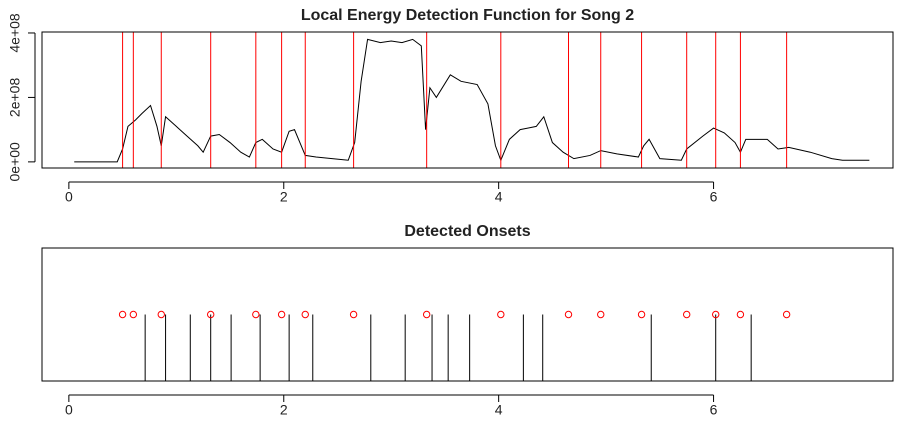 Image resolution: width=907 pixels, height=425 pixels. What do you see at coordinates (467, 231) in the screenshot?
I see `chart-title: Detected Onsets` at bounding box center [467, 231].